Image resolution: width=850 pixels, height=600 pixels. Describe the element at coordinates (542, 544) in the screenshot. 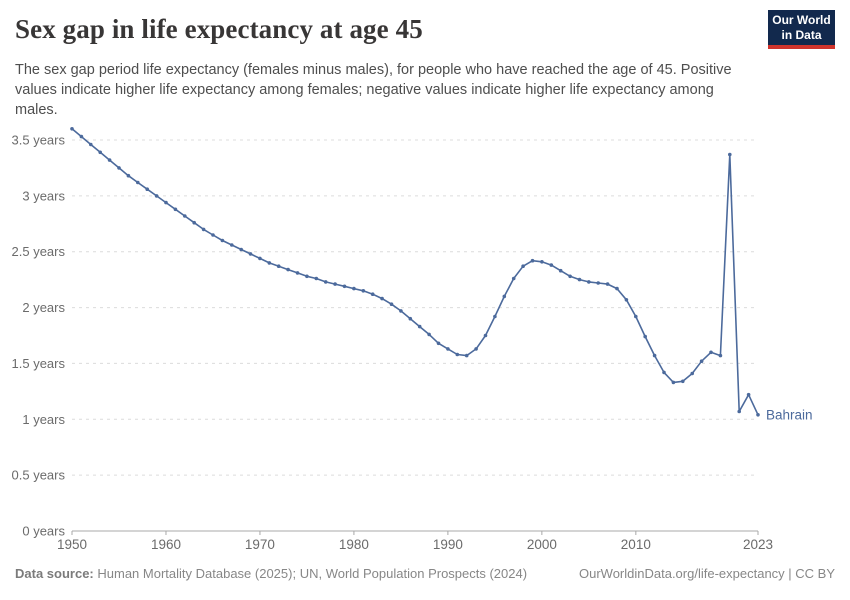

I see `x-axis-tick-label: 2000` at that location.